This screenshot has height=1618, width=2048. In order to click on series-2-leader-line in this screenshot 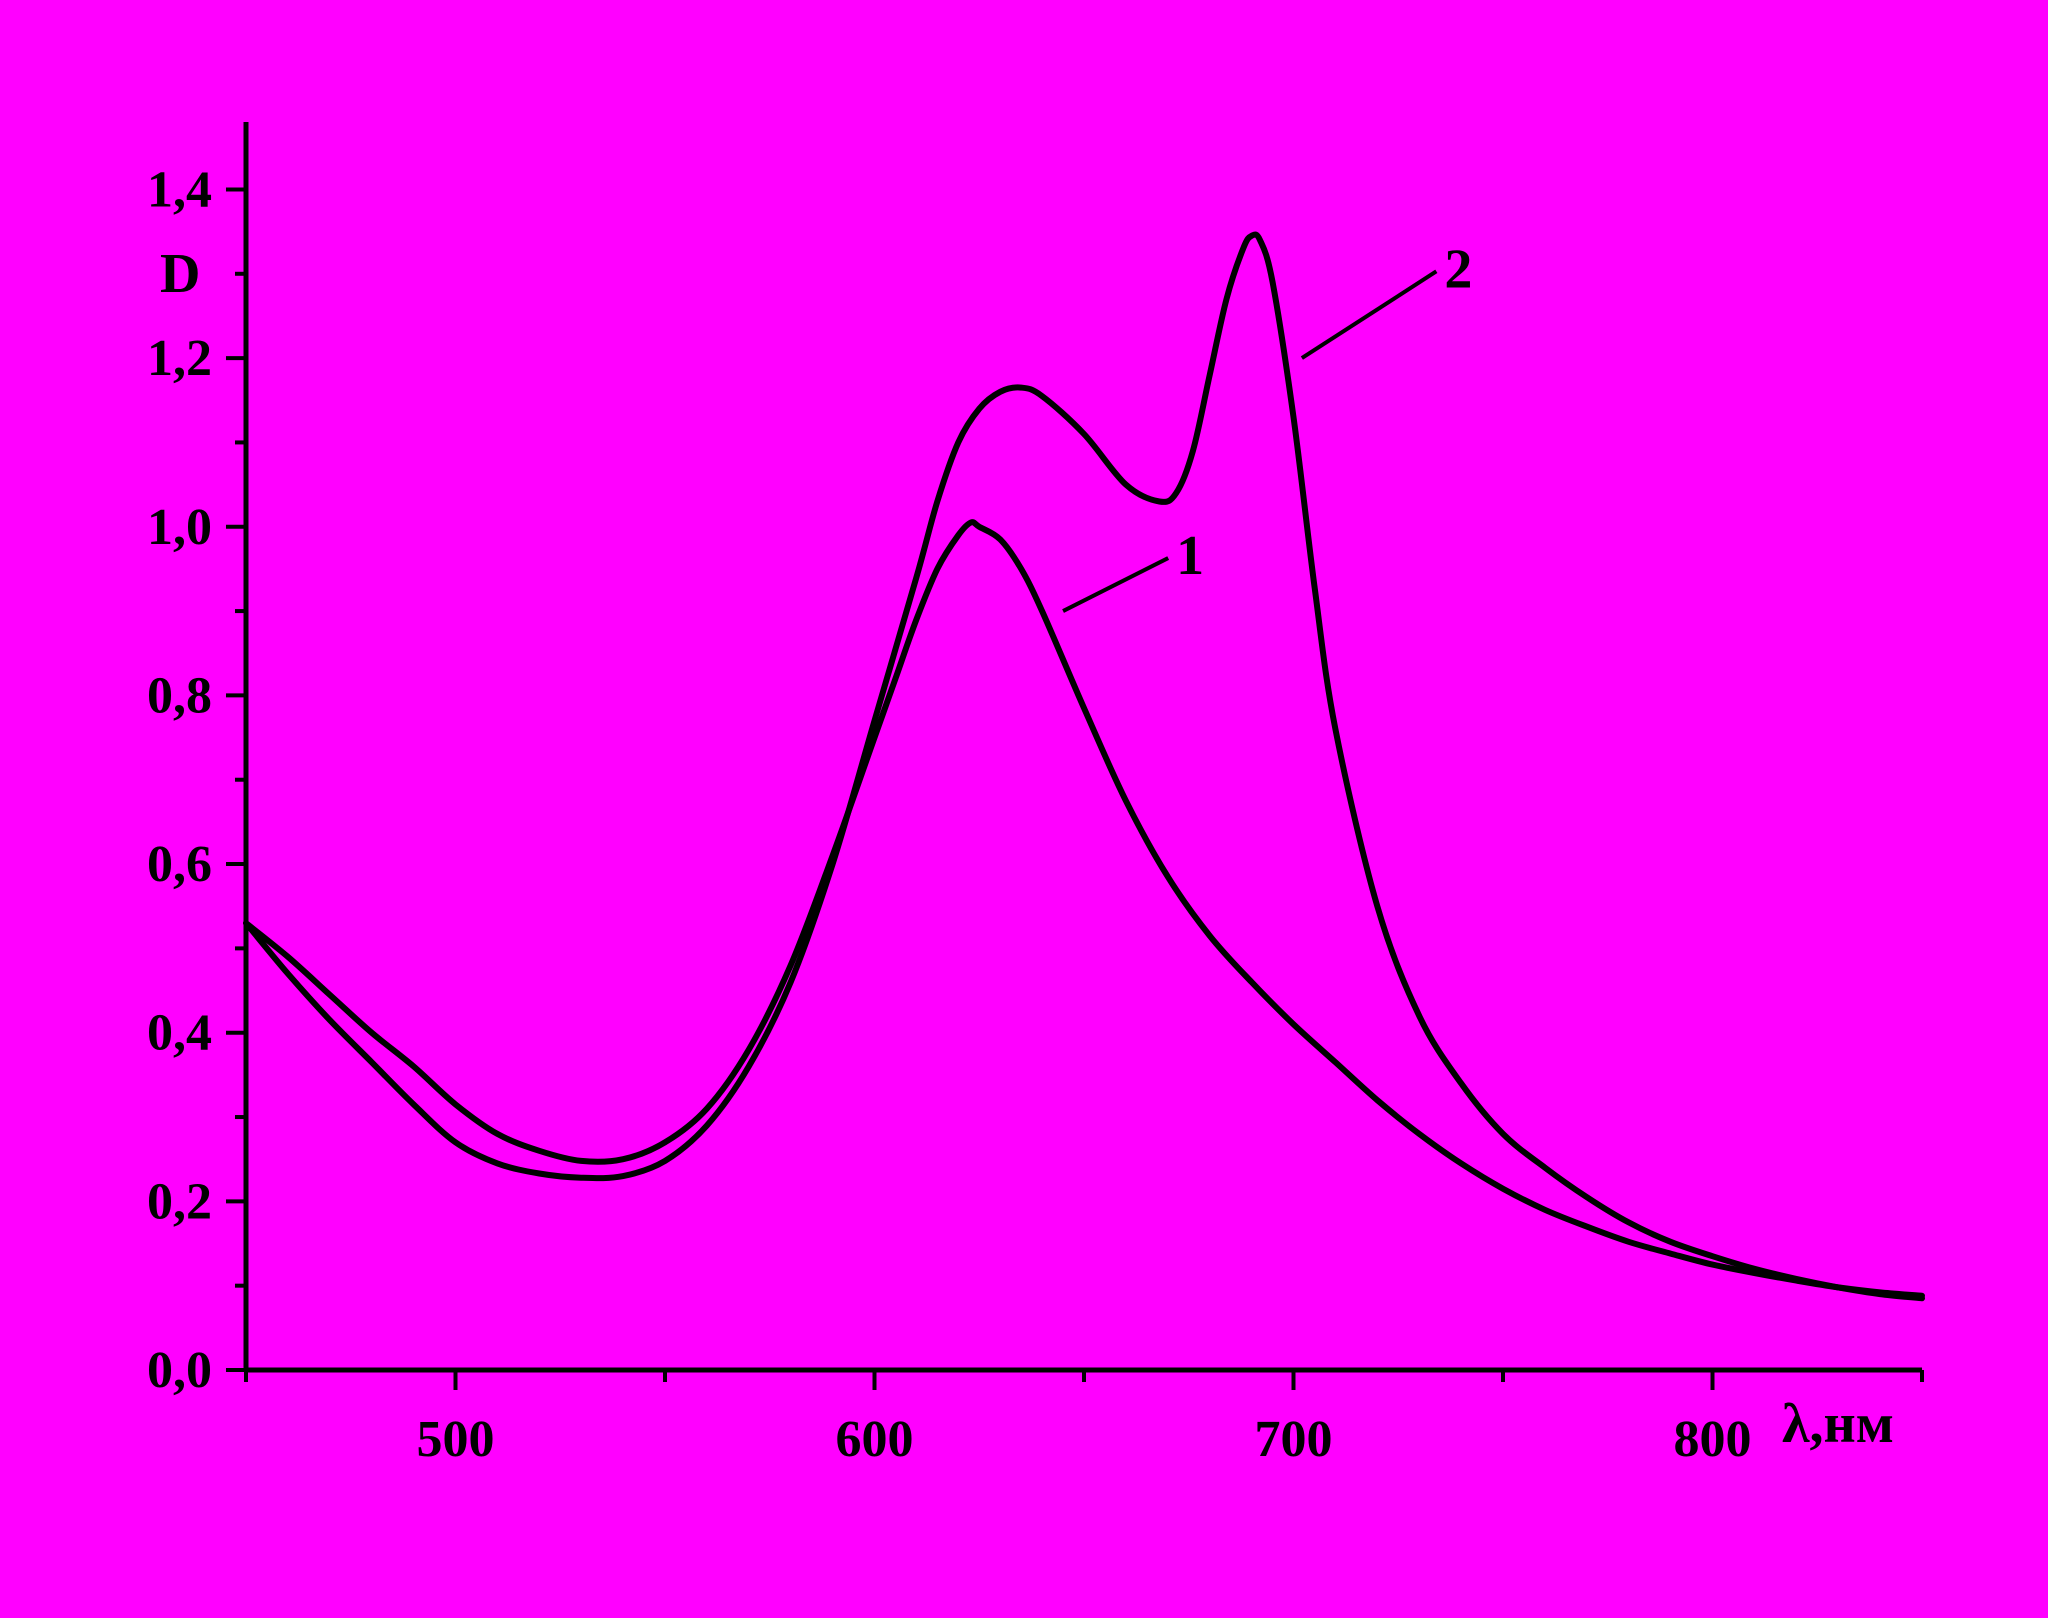, I will do `click(1369, 314)`.